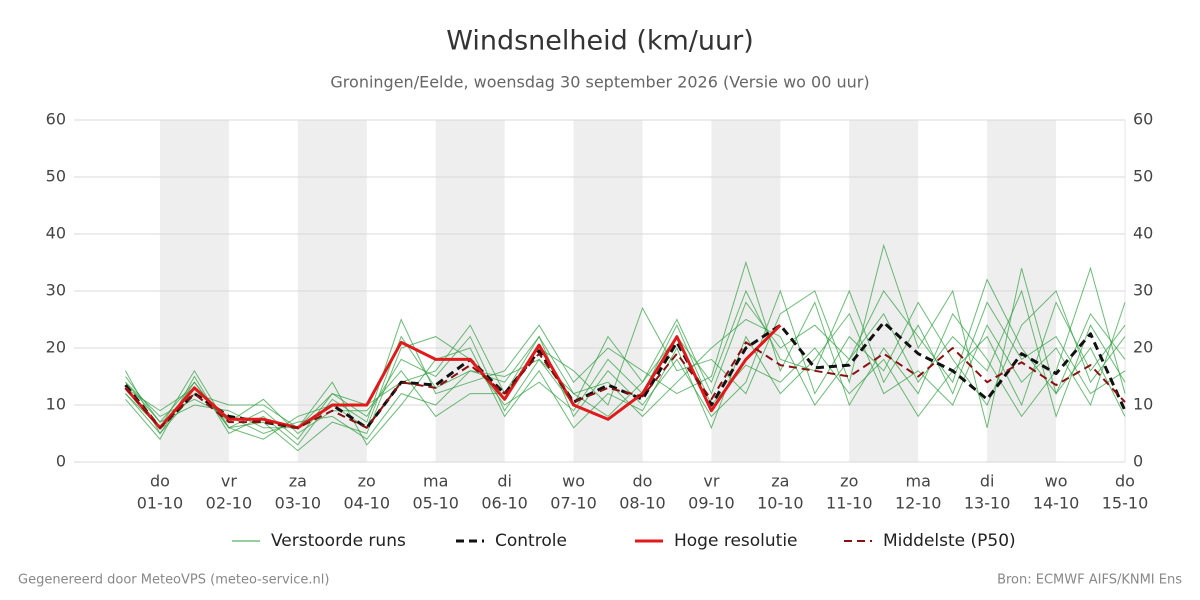 Image resolution: width=1200 pixels, height=600 pixels. What do you see at coordinates (504, 503) in the screenshot?
I see `x-tick-label: 06-10` at bounding box center [504, 503].